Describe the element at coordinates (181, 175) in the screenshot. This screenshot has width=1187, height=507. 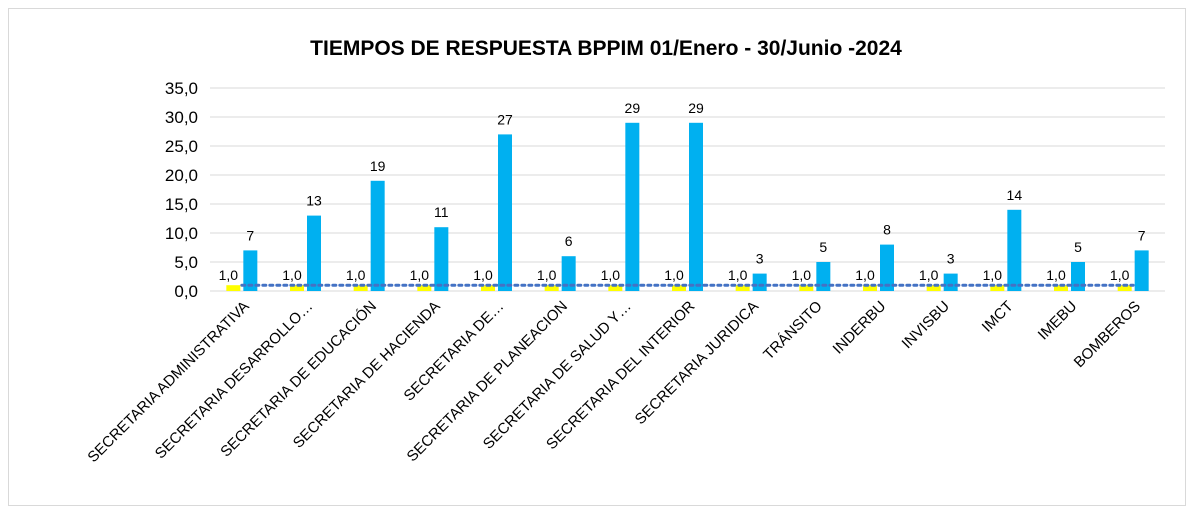
I see `y-tick-label: 20,0` at that location.